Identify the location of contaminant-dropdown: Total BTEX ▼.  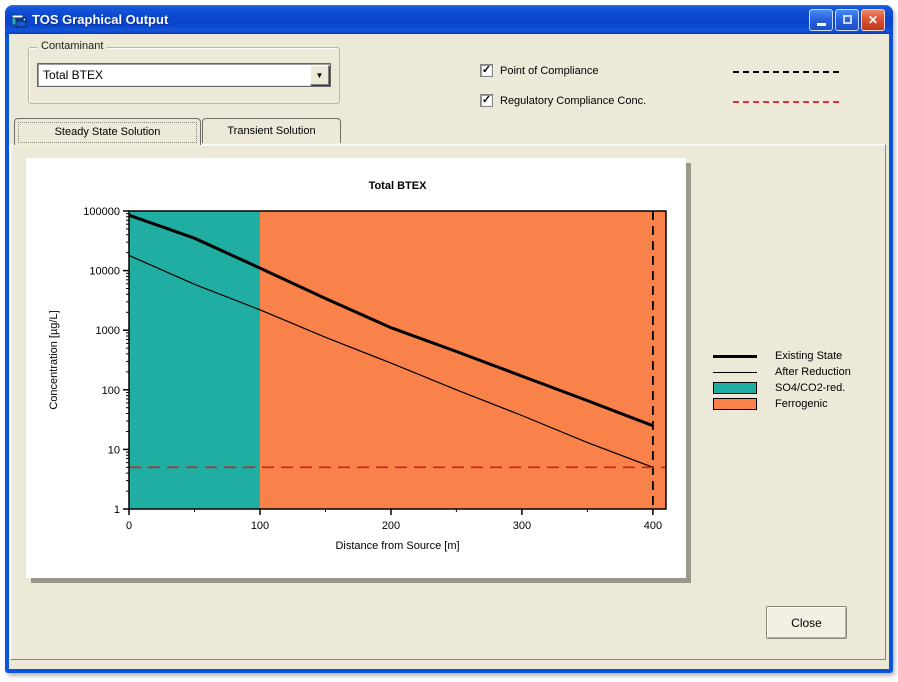
(184, 75).